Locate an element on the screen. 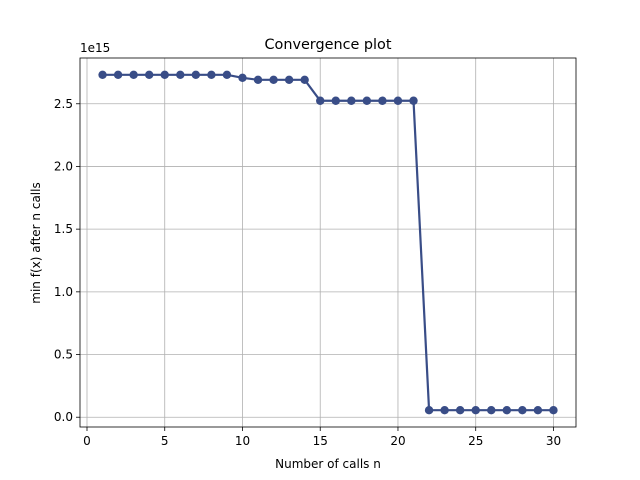 The width and height of the screenshot is (640, 480). y-tick-label: 2.0 is located at coordinates (63, 166).